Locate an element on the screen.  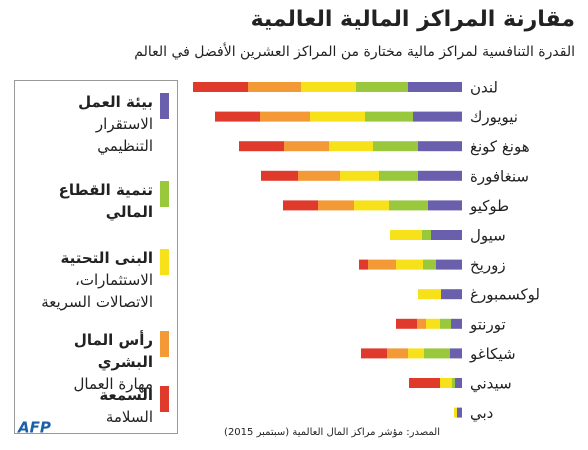
category-label: نيويورك is located at coordinates (494, 117).